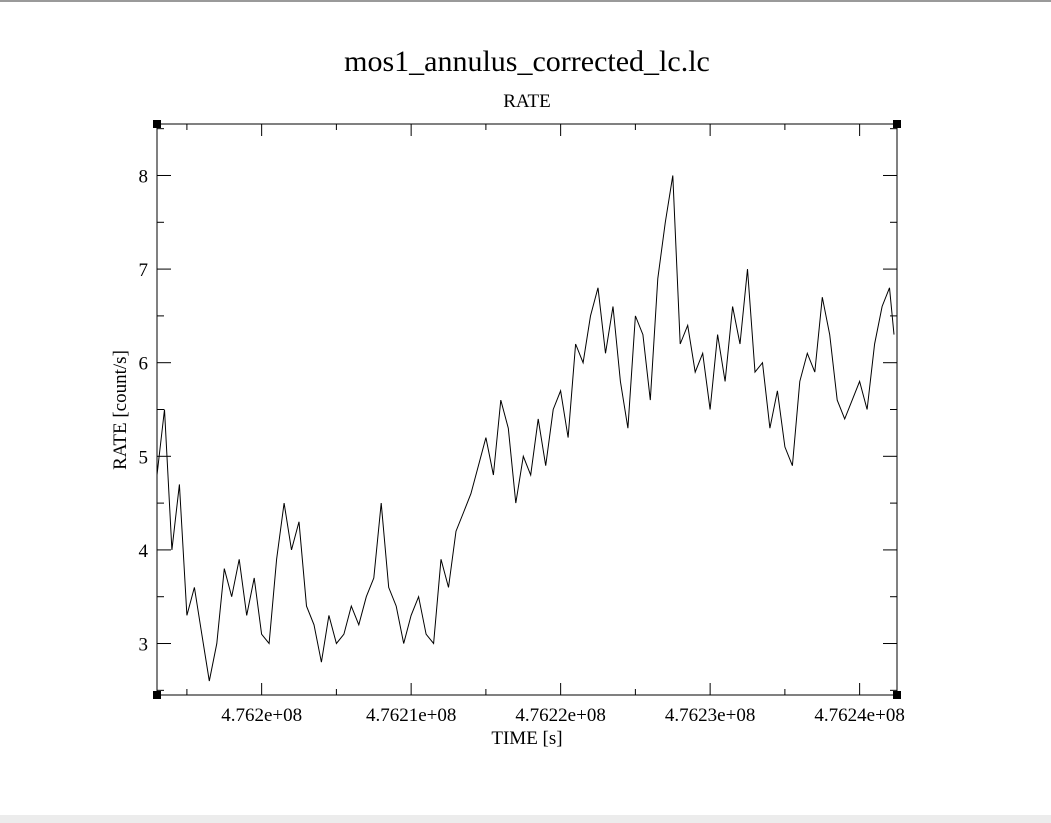 This screenshot has height=823, width=1051. I want to click on x-tick-label: 4.7621e+08, so click(411, 715).